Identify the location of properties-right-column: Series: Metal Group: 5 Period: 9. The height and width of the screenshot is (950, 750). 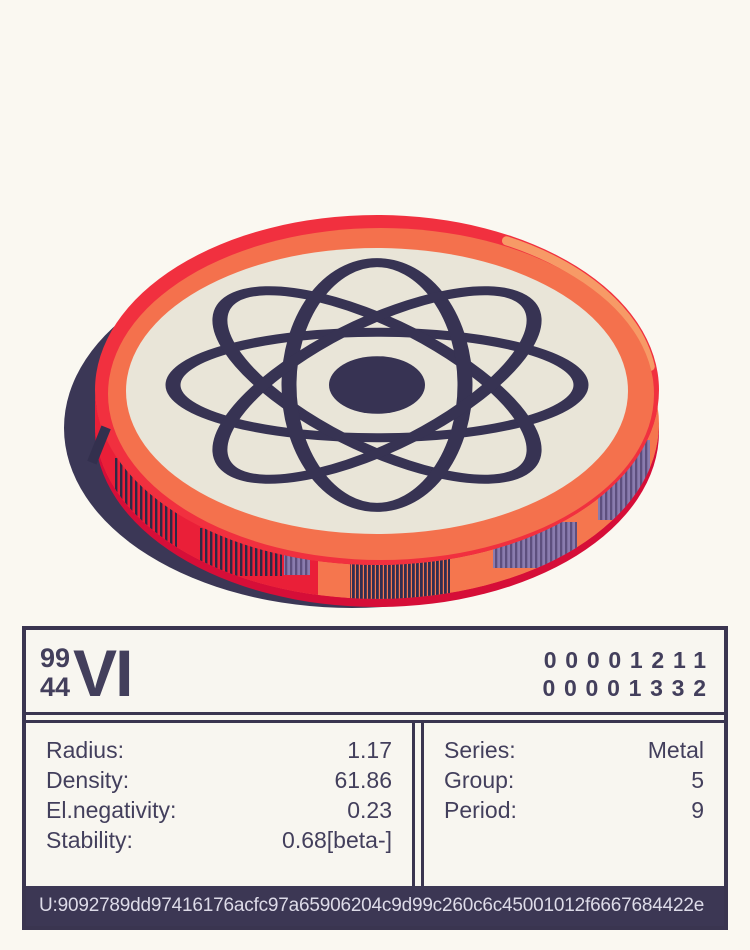
(572, 804).